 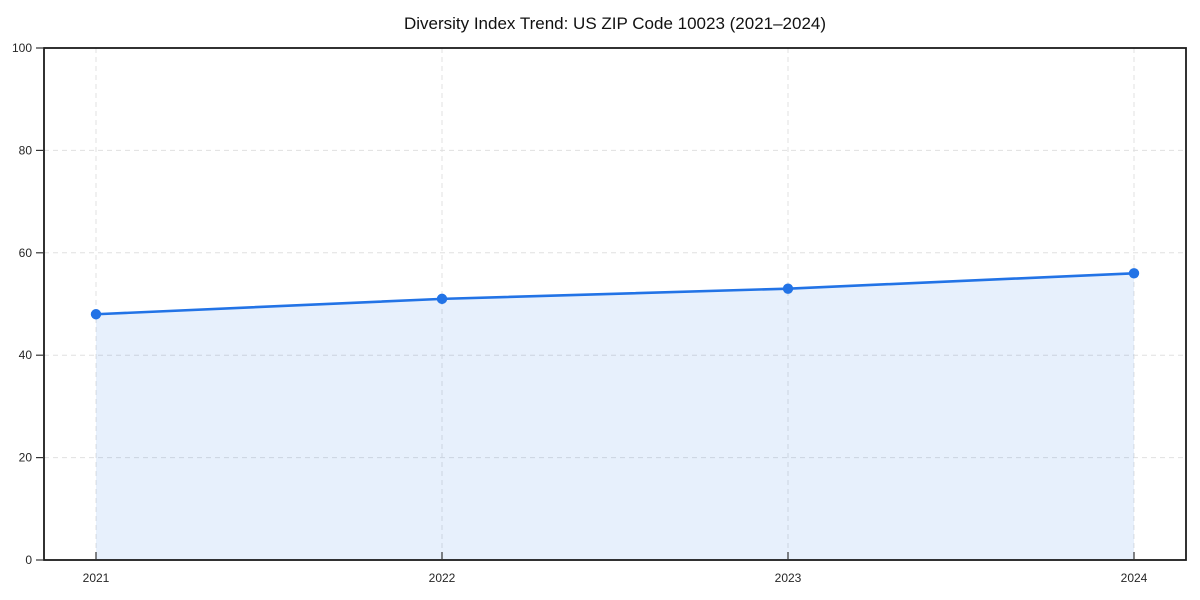 I want to click on y-tick-label: 60, so click(x=26, y=253).